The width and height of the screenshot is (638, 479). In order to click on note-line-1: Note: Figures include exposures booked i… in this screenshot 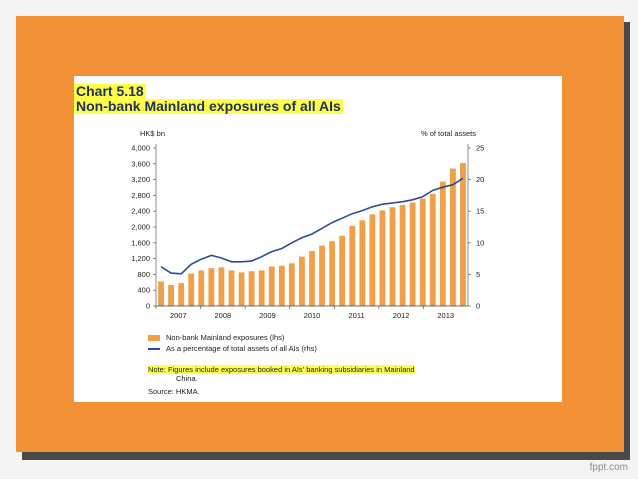, I will do `click(281, 369)`.